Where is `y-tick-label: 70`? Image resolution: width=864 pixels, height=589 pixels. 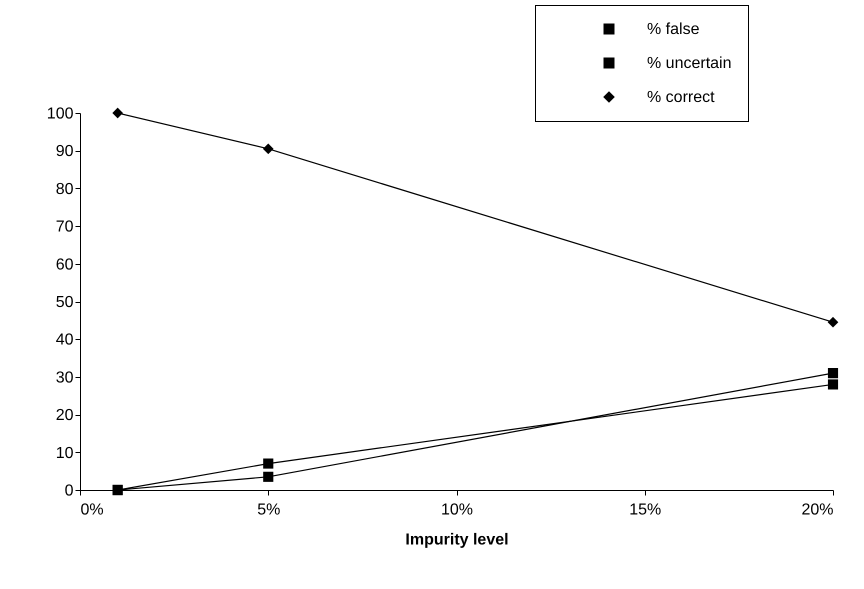
y-tick-label: 70 is located at coordinates (65, 227).